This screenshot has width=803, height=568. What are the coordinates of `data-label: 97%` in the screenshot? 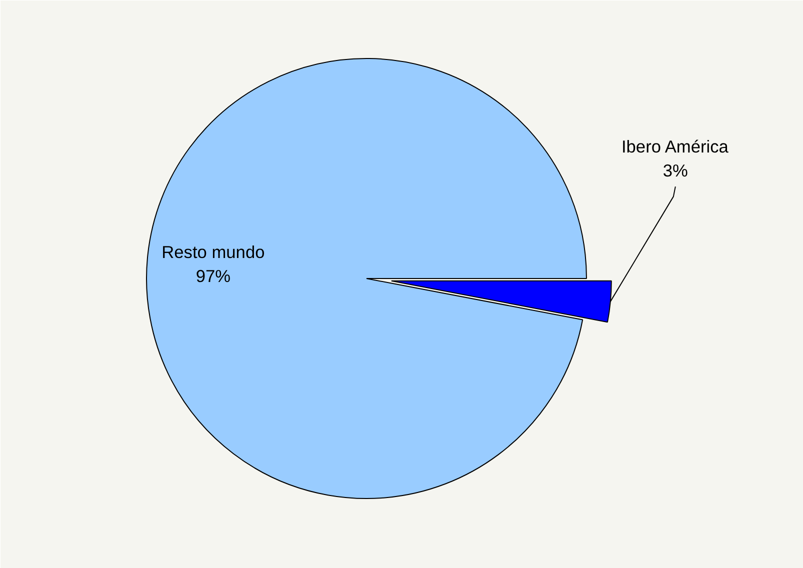 It's located at (213, 276).